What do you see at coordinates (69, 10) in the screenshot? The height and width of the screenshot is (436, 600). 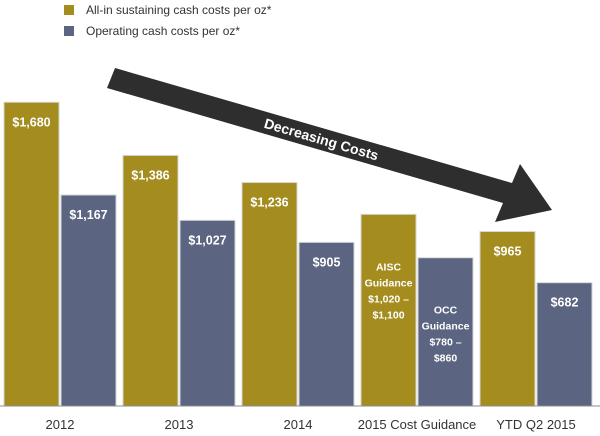 I see `legend-swatch-aisc` at bounding box center [69, 10].